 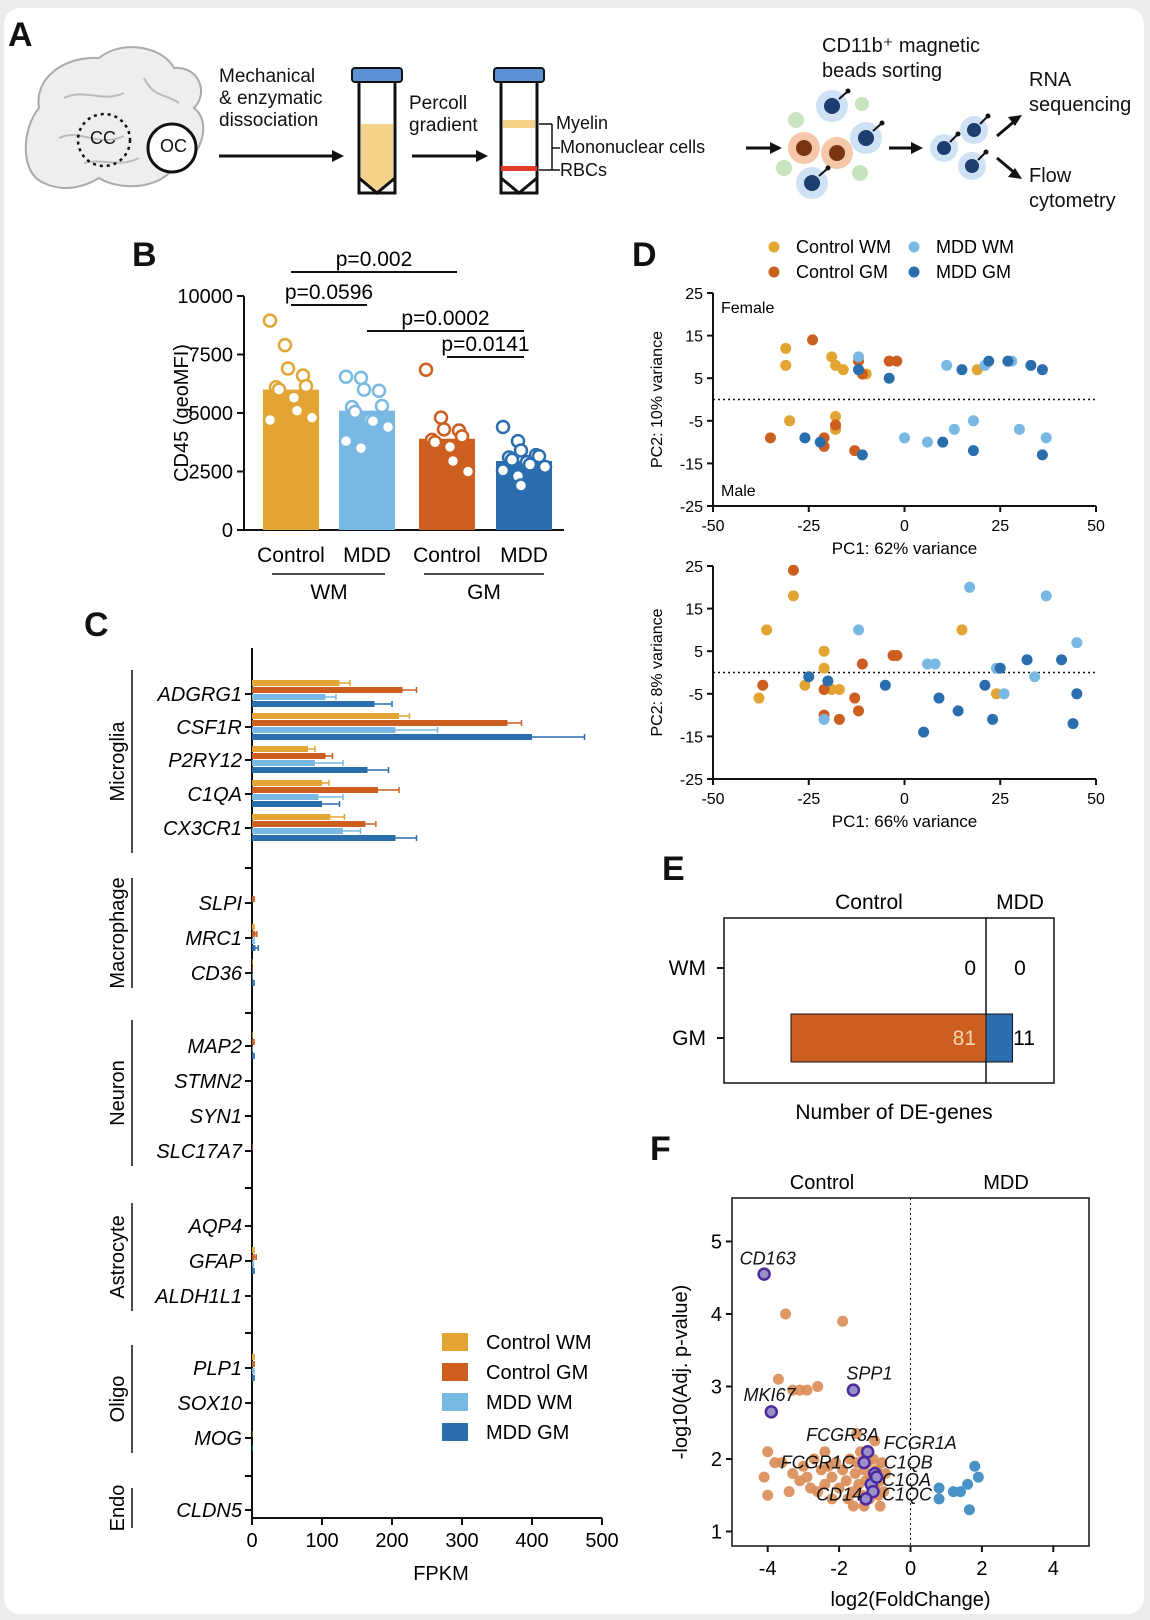 What do you see at coordinates (443, 114) in the screenshot?
I see `step2-label: Percoll gradient` at bounding box center [443, 114].